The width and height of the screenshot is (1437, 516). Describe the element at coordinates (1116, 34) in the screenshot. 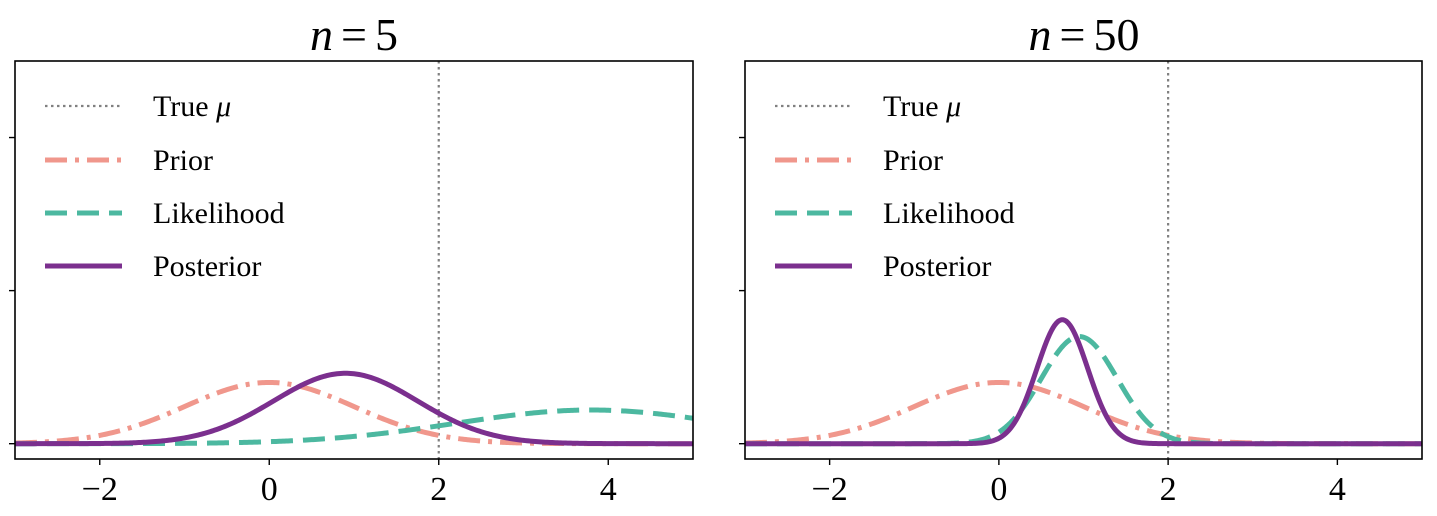

I see `title-value: 50` at that location.